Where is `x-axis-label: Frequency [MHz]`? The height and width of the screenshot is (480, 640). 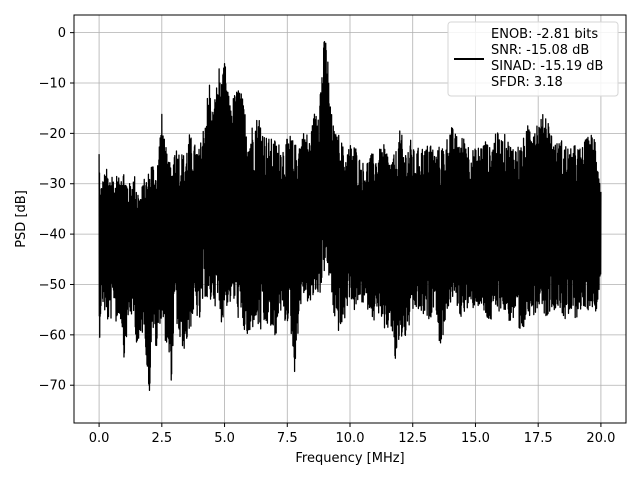
x-axis-label: Frequency [MHz] is located at coordinates (349, 458).